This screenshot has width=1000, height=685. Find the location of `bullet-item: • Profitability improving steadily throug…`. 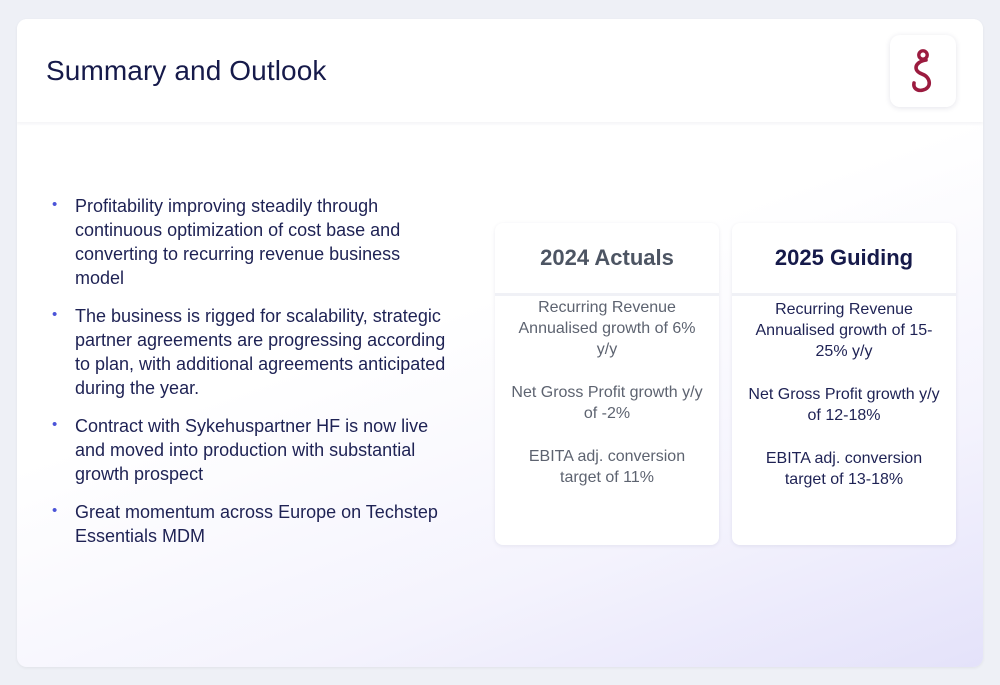

bullet-item: • Profitability improving steadily throug… is located at coordinates (251, 242).